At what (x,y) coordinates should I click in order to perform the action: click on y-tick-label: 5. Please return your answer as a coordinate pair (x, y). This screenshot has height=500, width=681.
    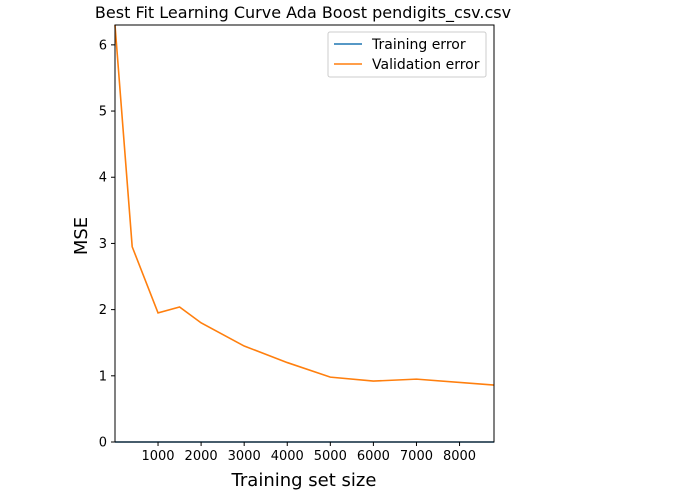
    Looking at the image, I should click on (103, 112).